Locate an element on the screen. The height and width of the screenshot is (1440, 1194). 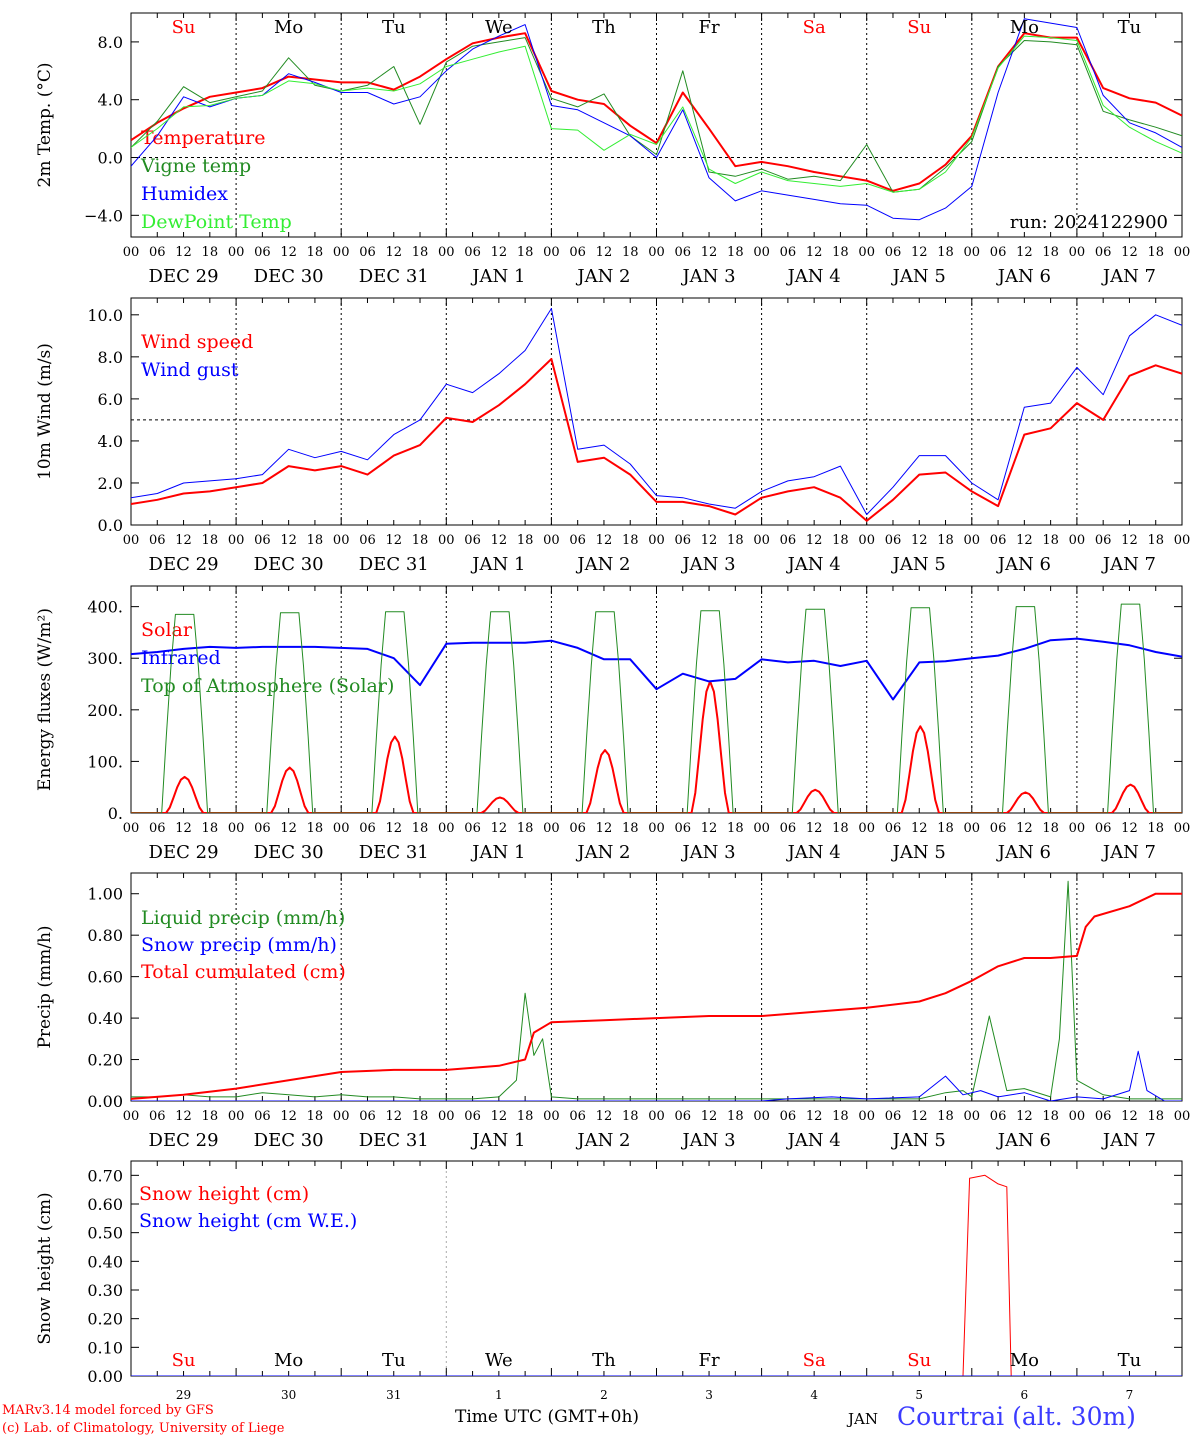
hour-label-0-9-0: 00 is located at coordinates (1077, 252).